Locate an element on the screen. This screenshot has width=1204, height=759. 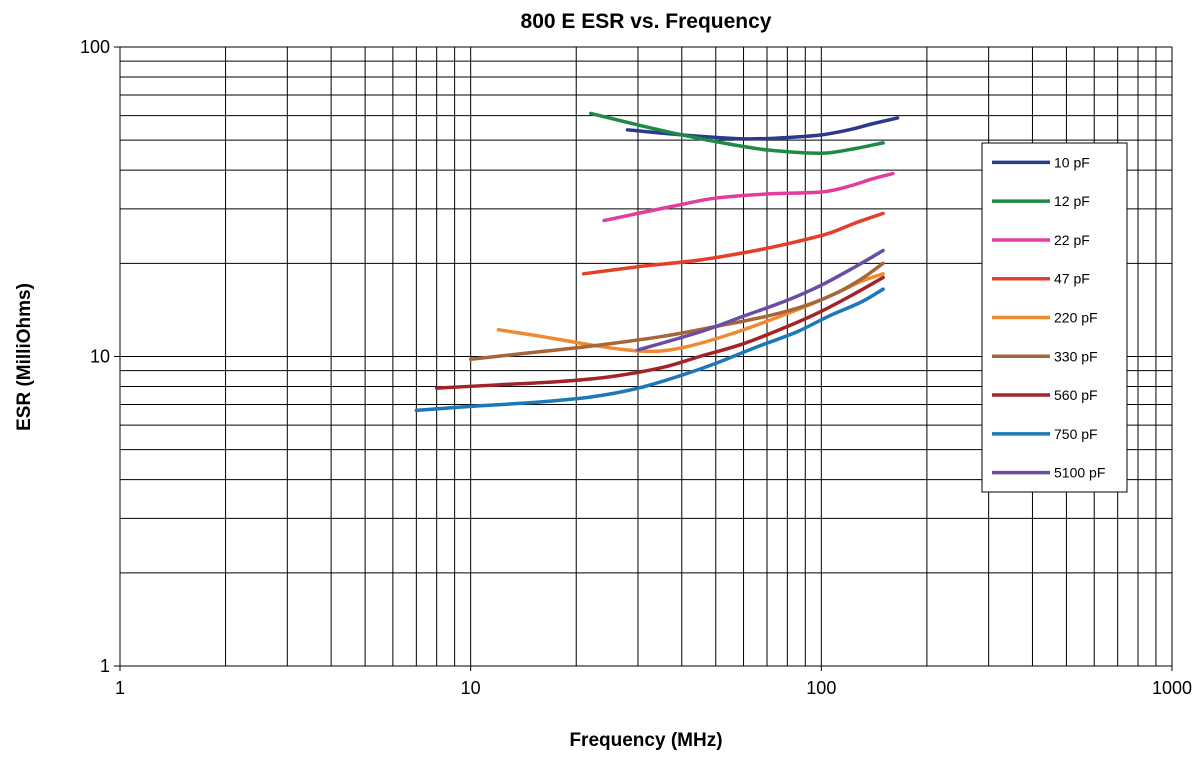
series-line-220-pf is located at coordinates (690, 313).